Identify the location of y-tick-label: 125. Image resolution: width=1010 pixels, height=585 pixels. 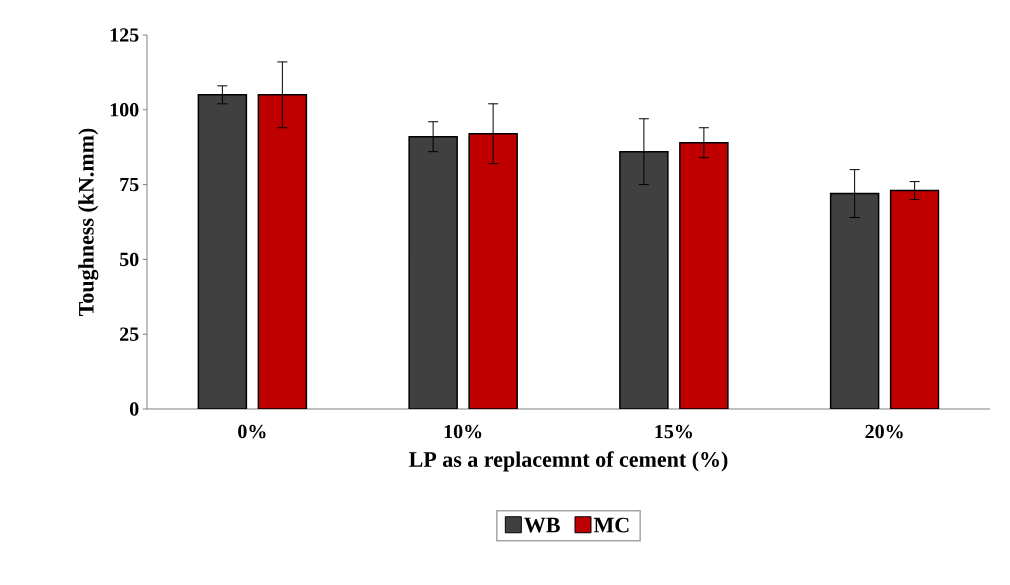
(124, 35).